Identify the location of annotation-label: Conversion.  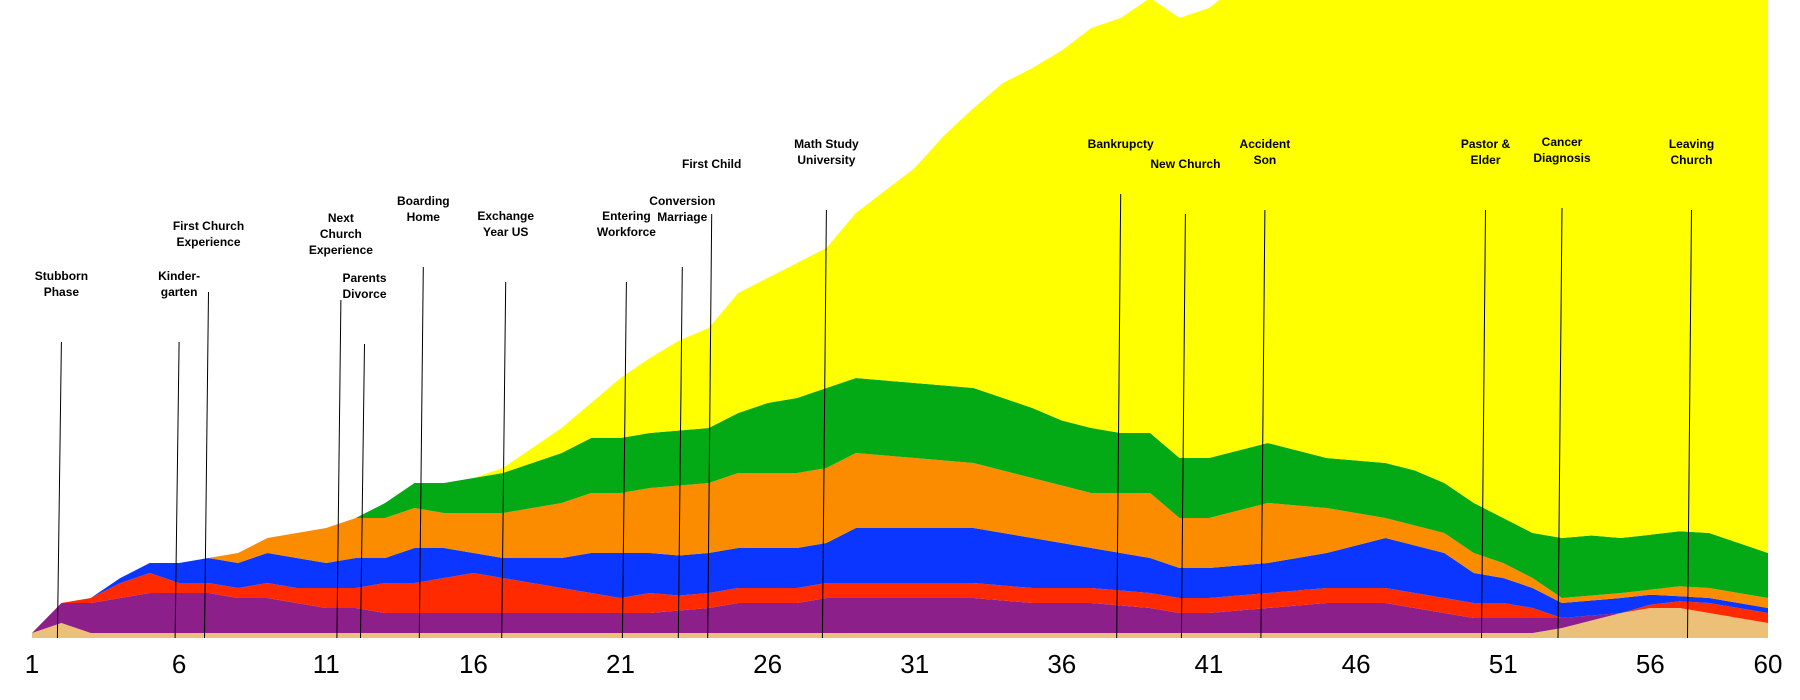
(682, 201).